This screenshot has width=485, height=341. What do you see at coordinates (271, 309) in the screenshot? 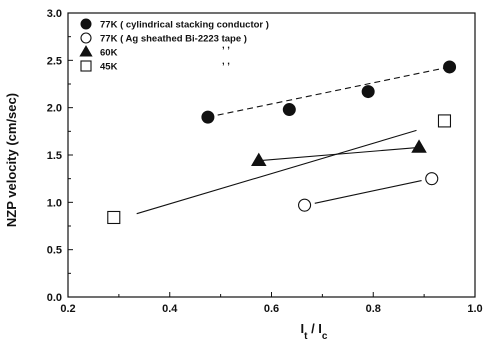
I see `x-tick-label: 0.6` at bounding box center [271, 309].